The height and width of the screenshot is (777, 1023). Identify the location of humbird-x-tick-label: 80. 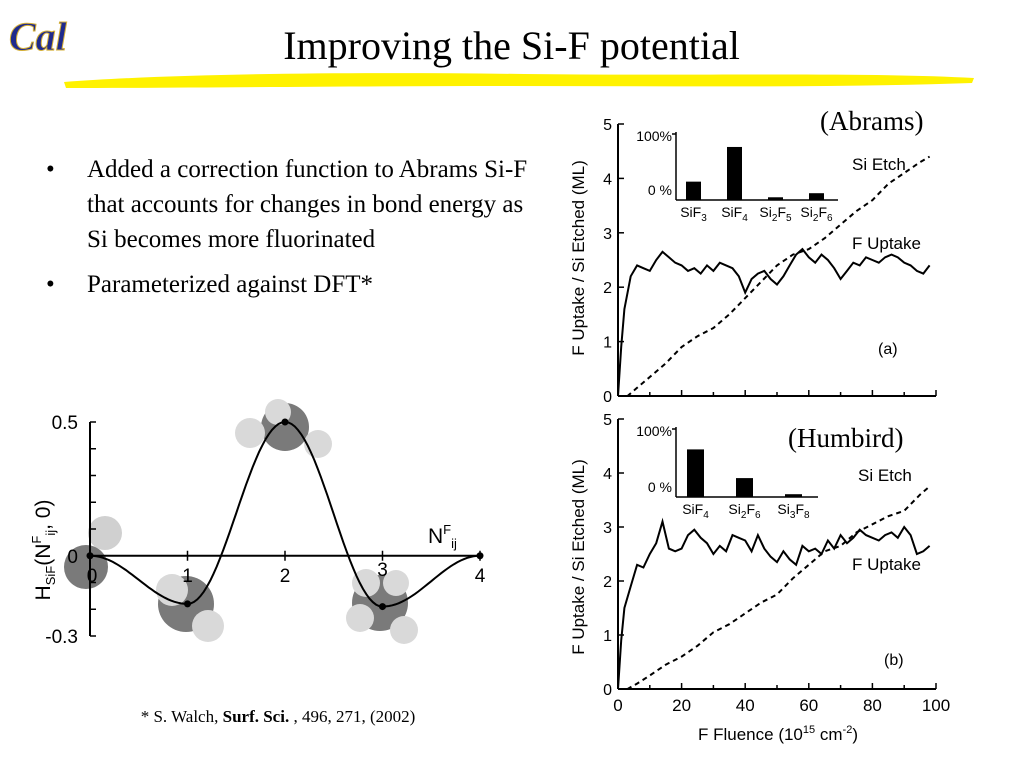
(872, 705).